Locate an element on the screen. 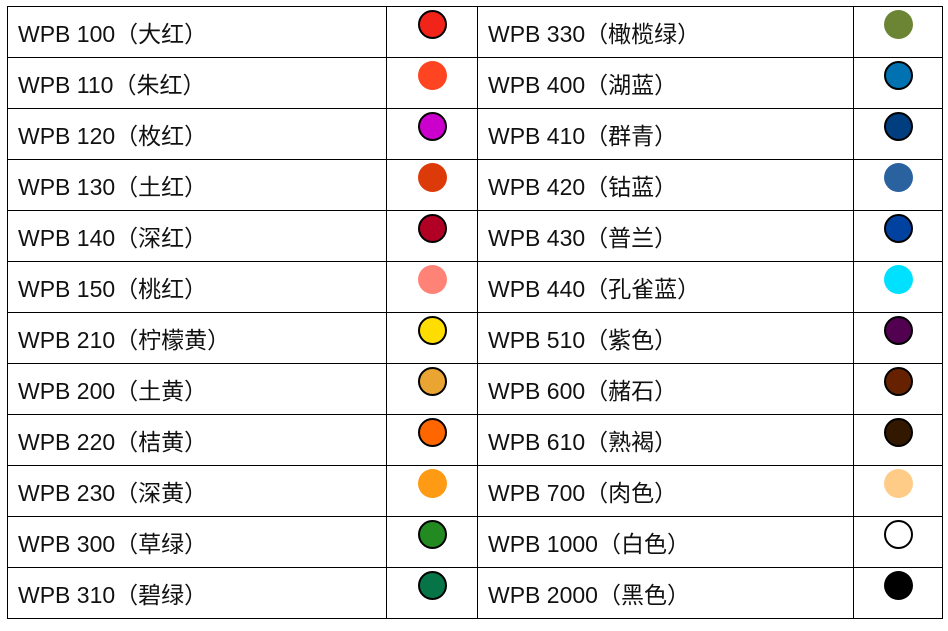 The width and height of the screenshot is (948, 631). table-row: WPB 220（桔黄） WPB 610（熟褐） is located at coordinates (475, 440).